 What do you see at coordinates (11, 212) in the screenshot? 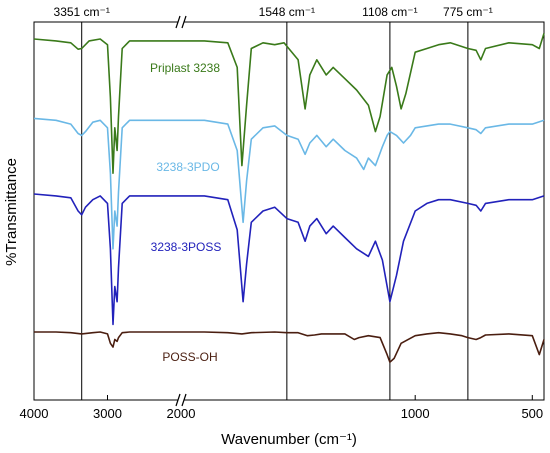
I see `y-axis-title: %Transmittance` at bounding box center [11, 212].